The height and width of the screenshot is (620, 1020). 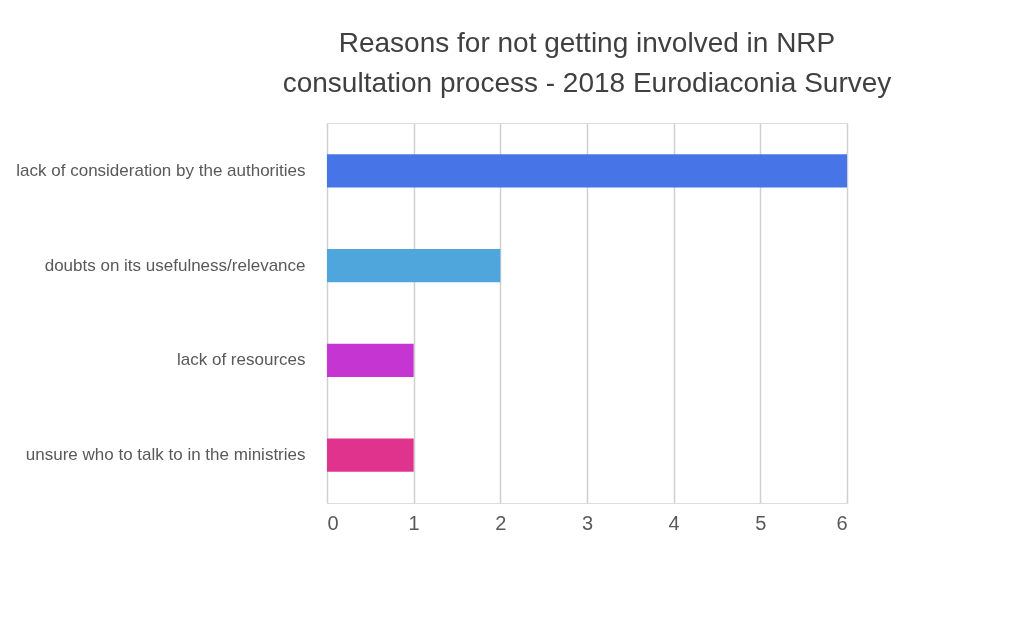 I want to click on x-tick-label: 2, so click(x=501, y=522).